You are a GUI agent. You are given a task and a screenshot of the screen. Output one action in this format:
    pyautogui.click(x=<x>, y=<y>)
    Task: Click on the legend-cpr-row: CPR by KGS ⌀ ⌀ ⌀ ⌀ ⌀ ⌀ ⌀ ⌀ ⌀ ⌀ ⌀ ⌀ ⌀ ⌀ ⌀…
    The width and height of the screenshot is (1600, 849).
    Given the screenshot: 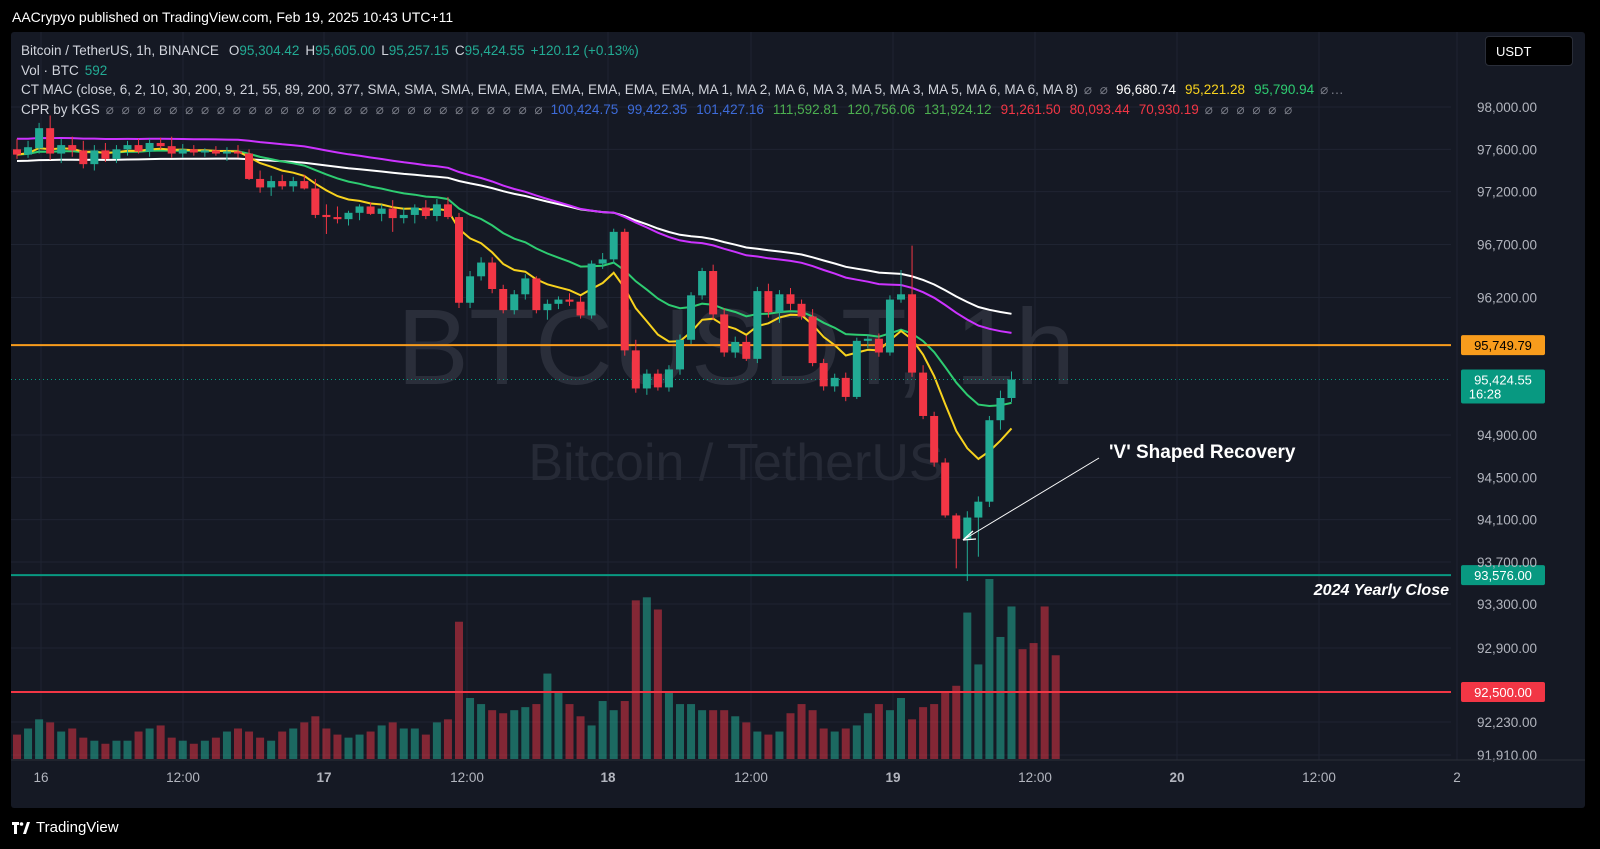 What is the action you would take?
    pyautogui.click(x=683, y=110)
    